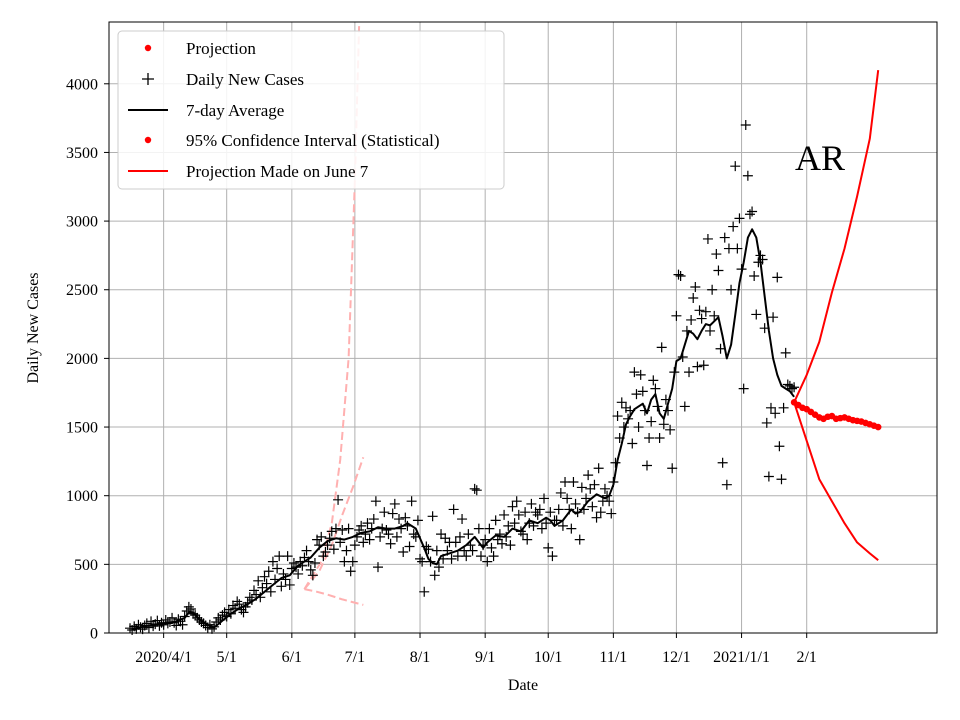  What do you see at coordinates (163, 657) in the screenshot?
I see `x-tick-label: 2020/4/1` at bounding box center [163, 657].